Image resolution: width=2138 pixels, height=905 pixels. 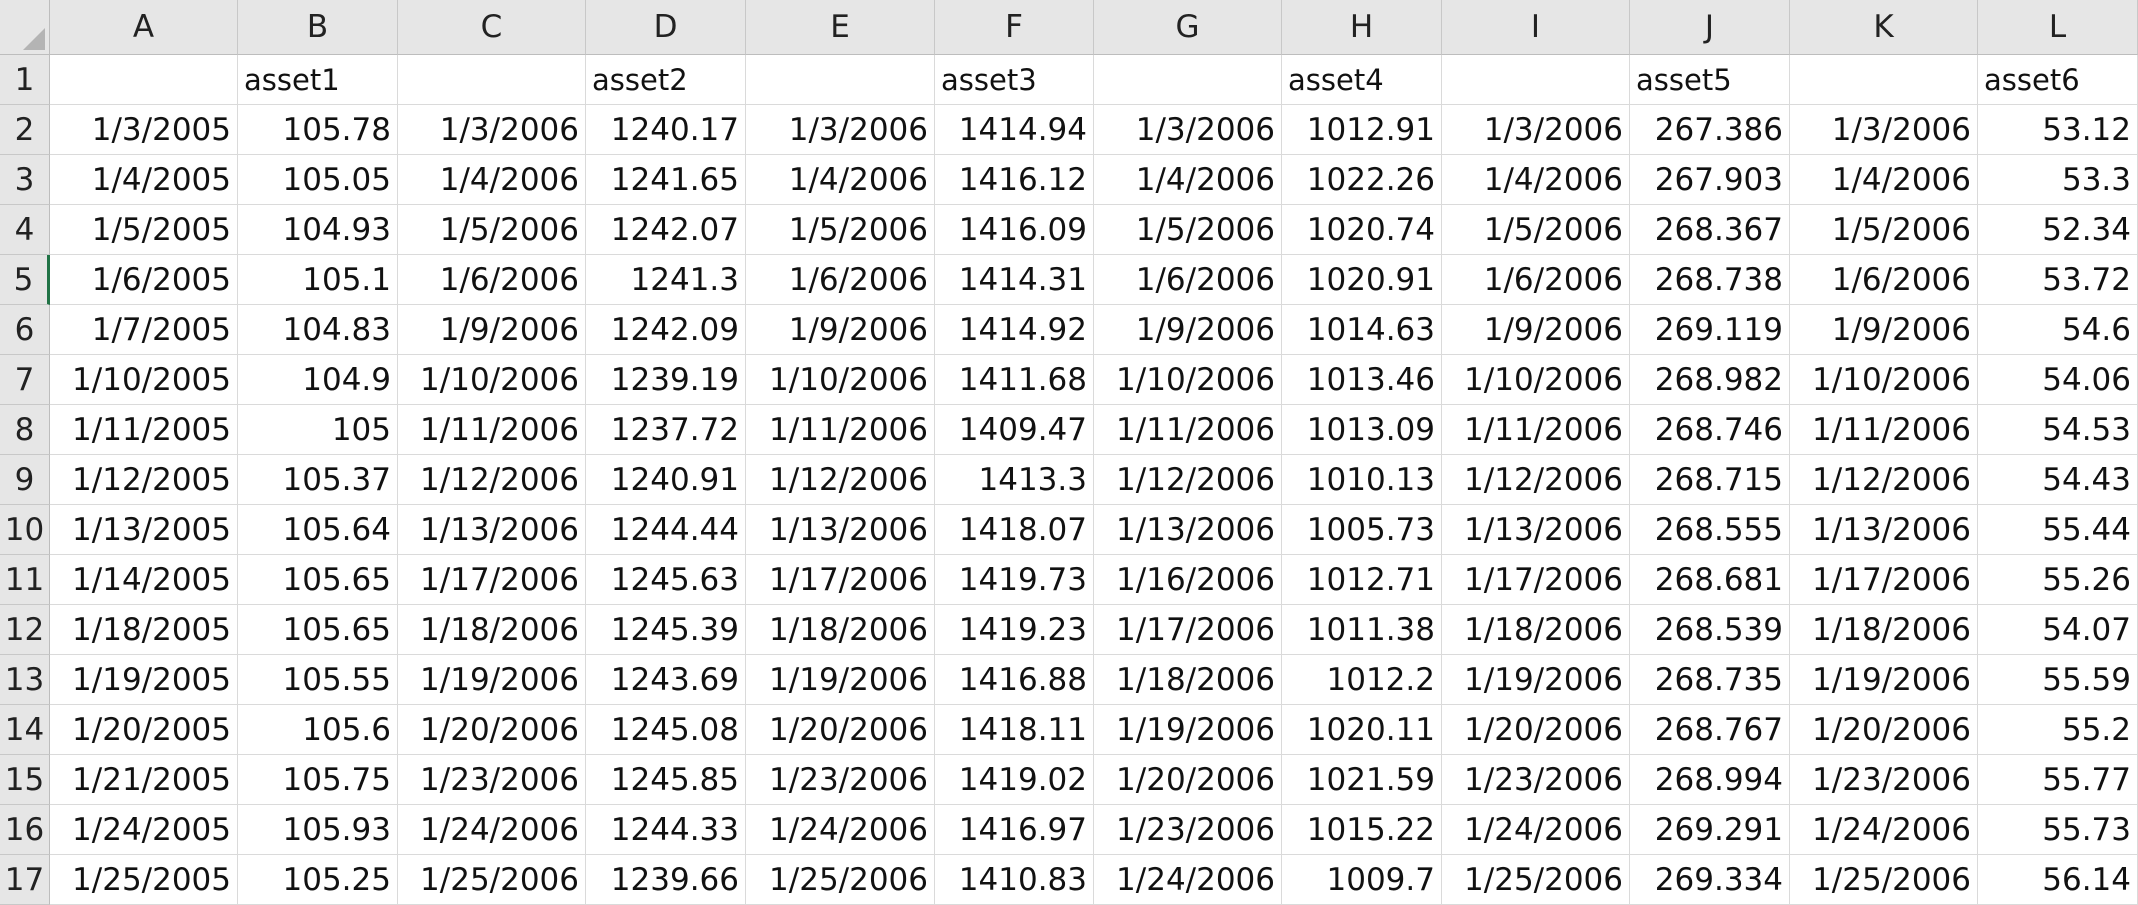 I want to click on row-header-3: 3, so click(x=25, y=180).